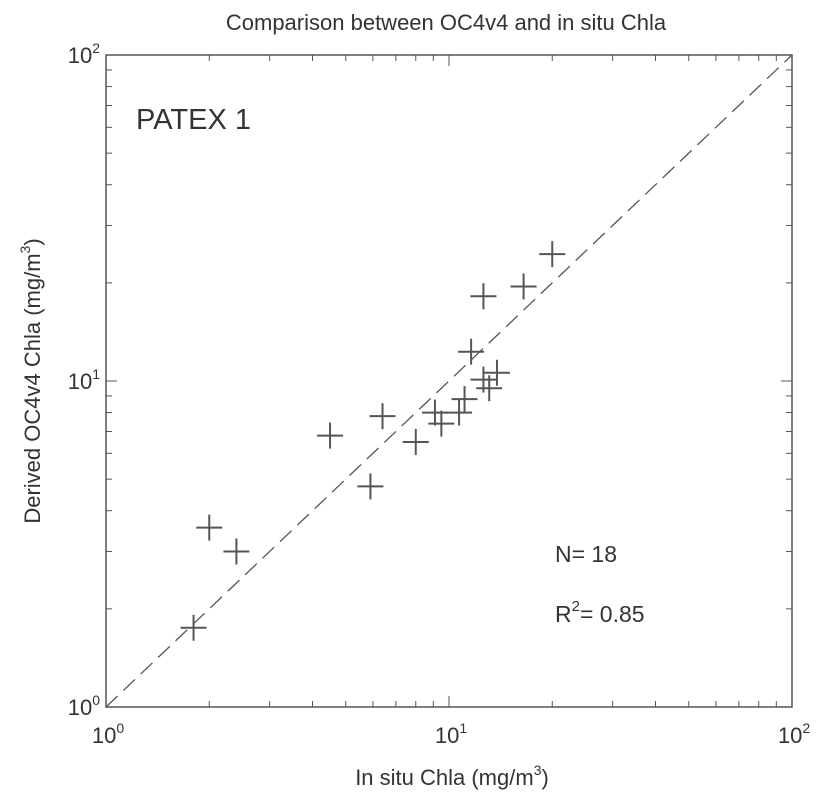  I want to click on y-axis-label-superscript: 3, so click(25, 249).